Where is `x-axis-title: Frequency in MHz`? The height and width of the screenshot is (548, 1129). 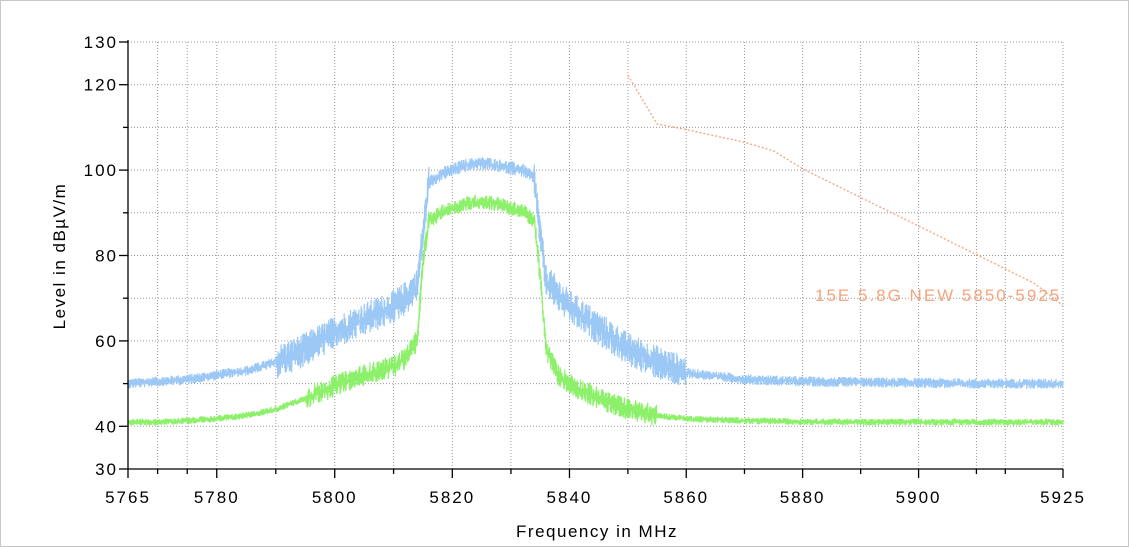 x-axis-title: Frequency in MHz is located at coordinates (597, 531).